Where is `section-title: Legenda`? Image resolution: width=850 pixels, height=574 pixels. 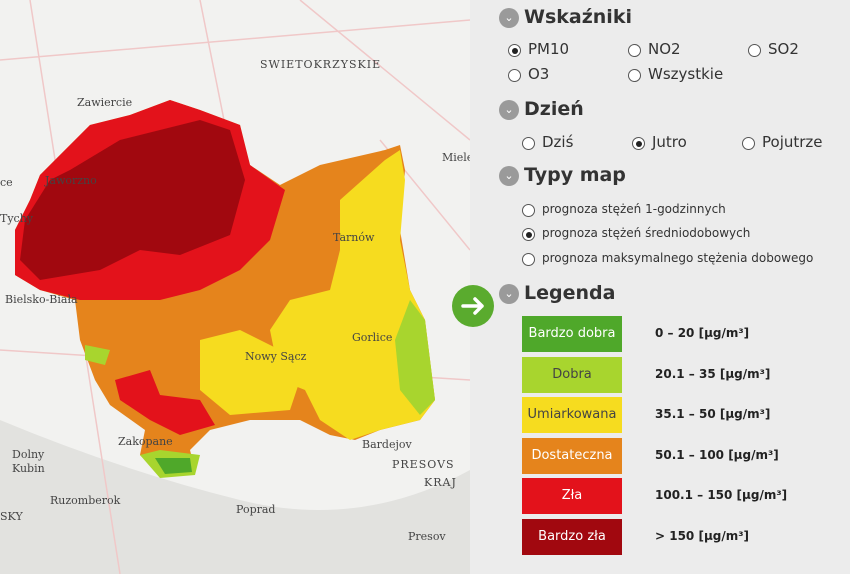
section-title: Legenda is located at coordinates (570, 293).